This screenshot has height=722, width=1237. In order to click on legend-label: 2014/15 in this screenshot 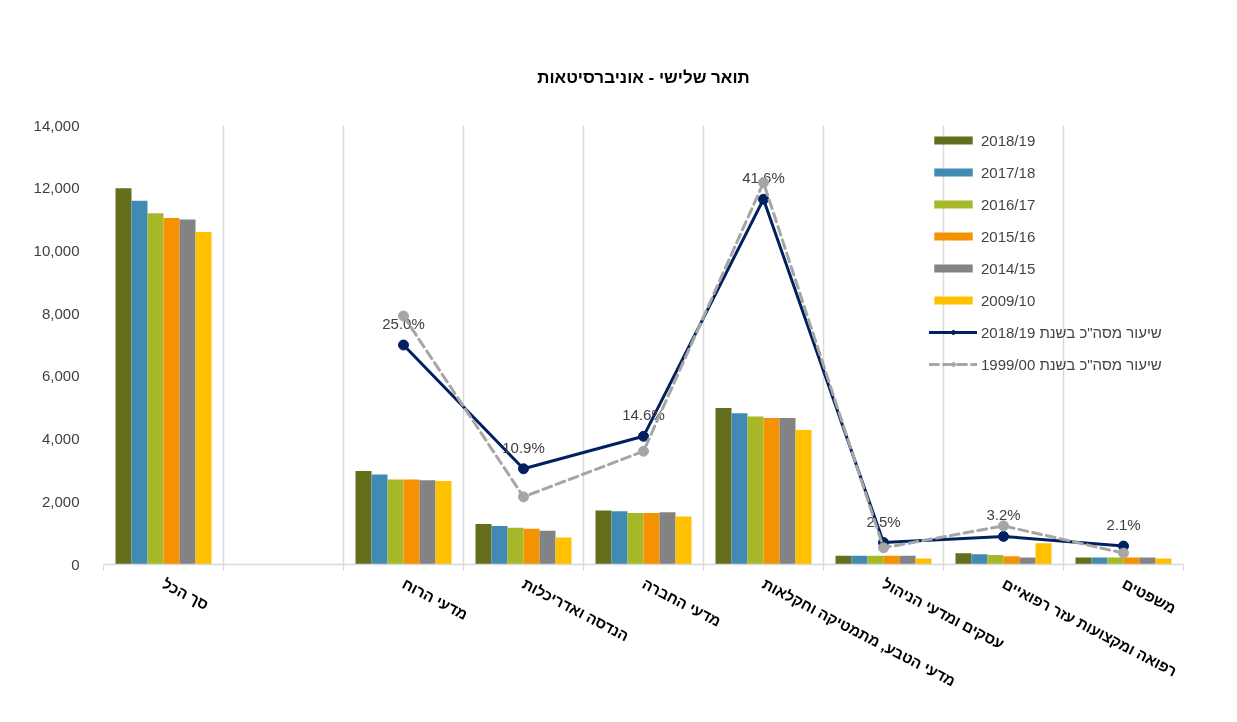, I will do `click(1008, 268)`.